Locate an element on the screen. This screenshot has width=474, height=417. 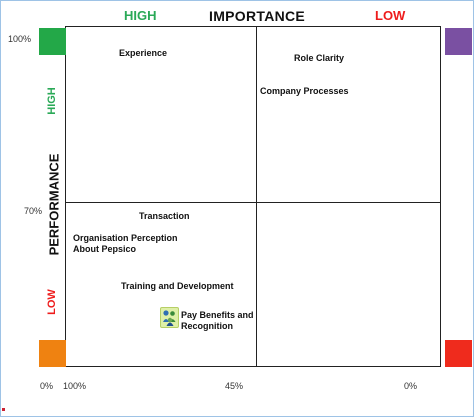
people-group-icon is located at coordinates (169, 317).